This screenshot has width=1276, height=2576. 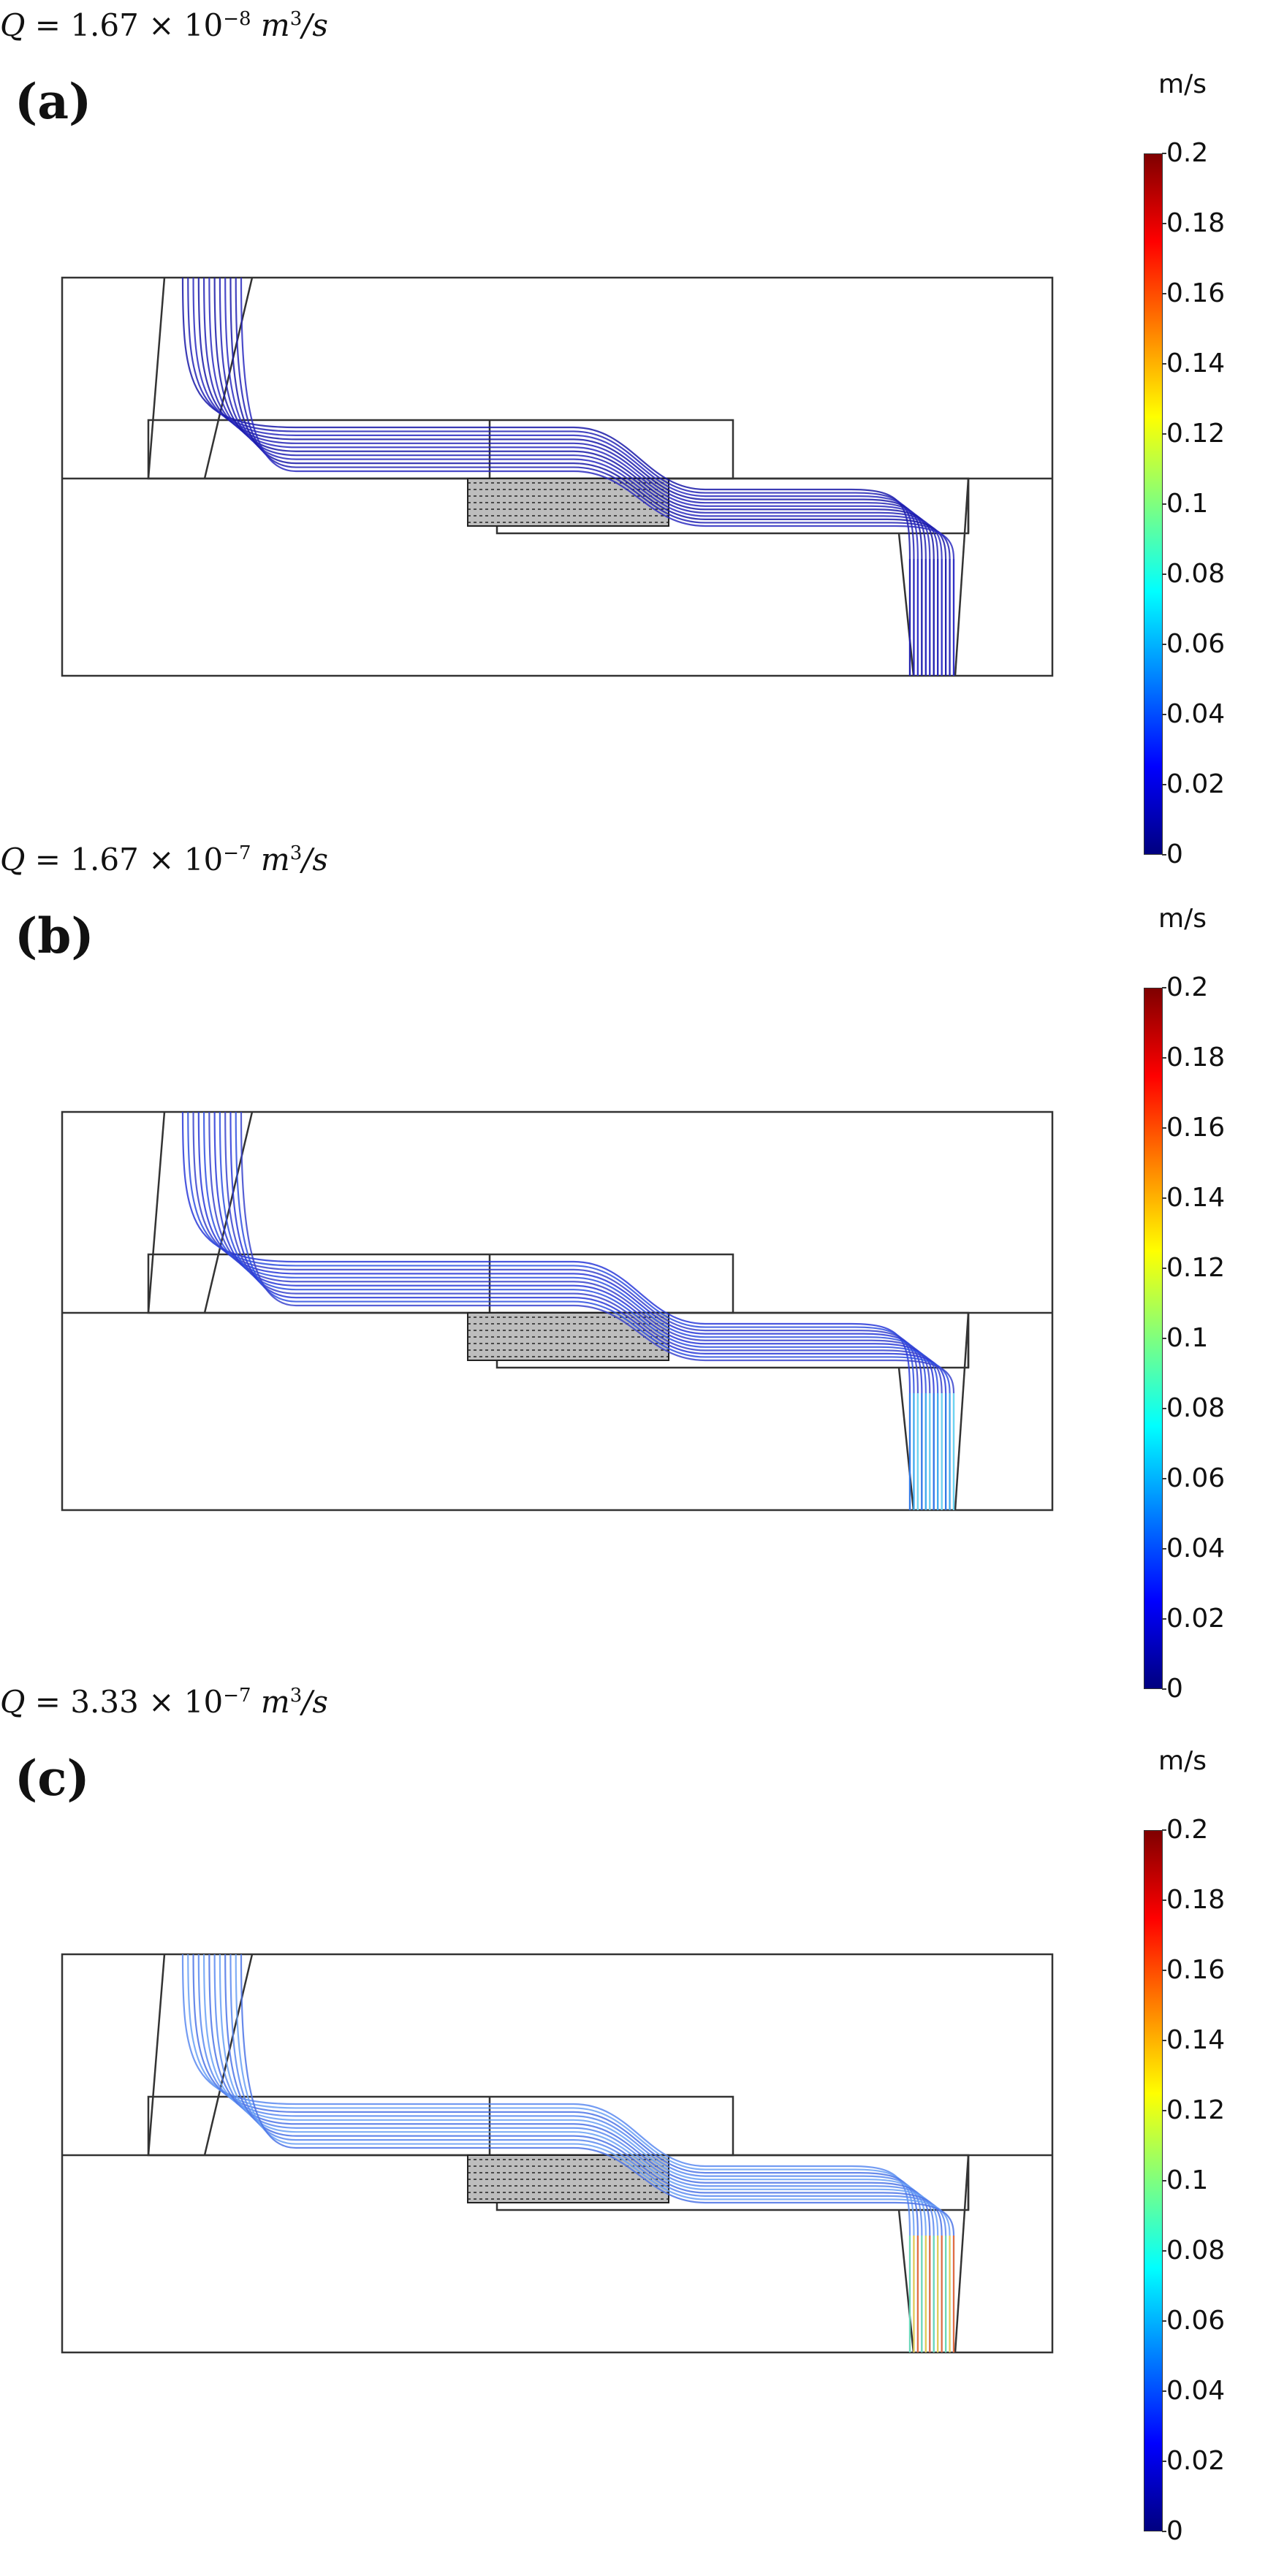 I want to click on panel-letter-b: (b), so click(x=54, y=935).